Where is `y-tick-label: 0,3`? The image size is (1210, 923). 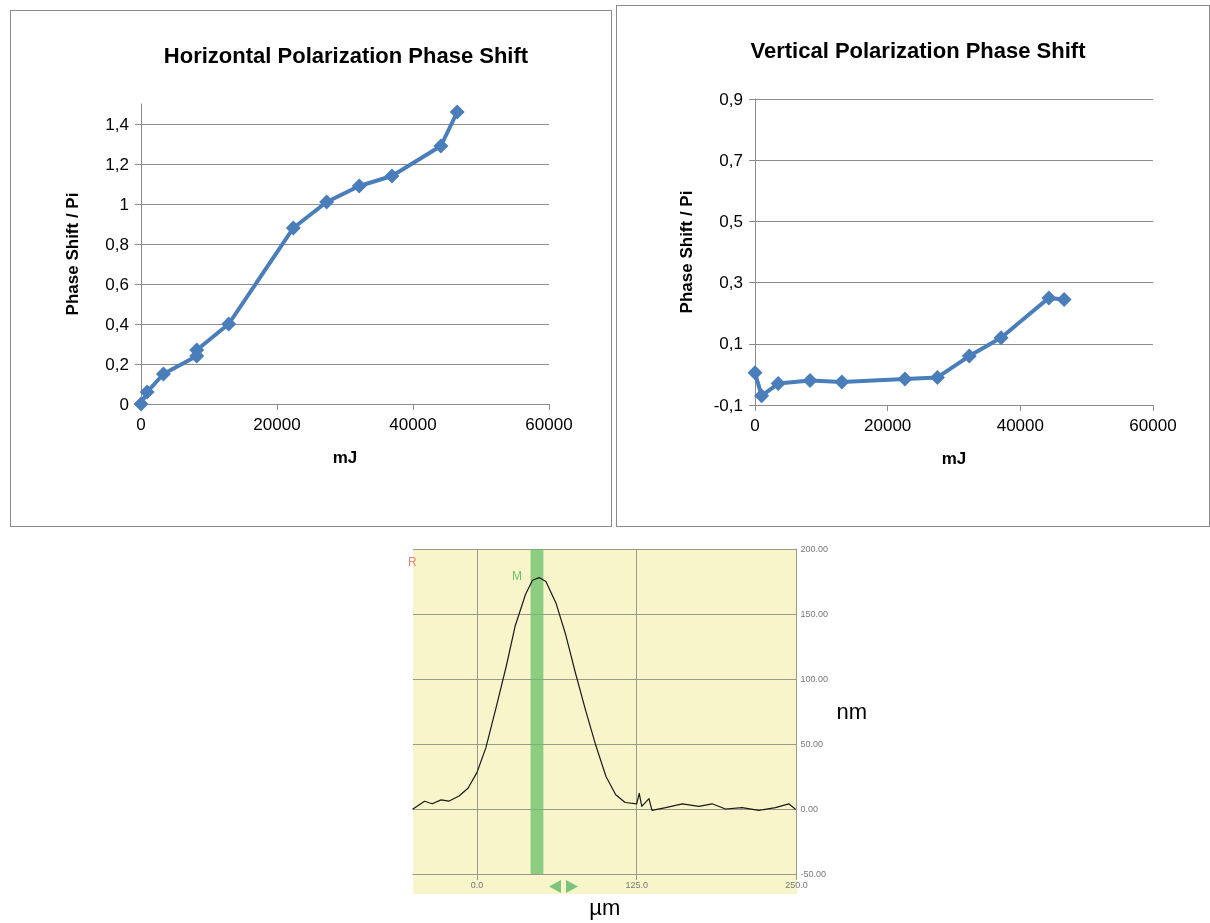
y-tick-label: 0,3 is located at coordinates (731, 283).